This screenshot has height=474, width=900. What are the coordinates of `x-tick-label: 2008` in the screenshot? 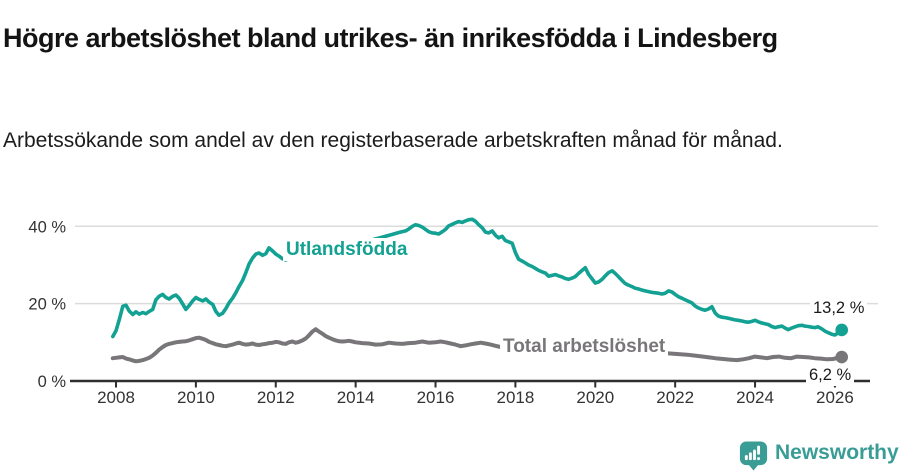 It's located at (116, 397).